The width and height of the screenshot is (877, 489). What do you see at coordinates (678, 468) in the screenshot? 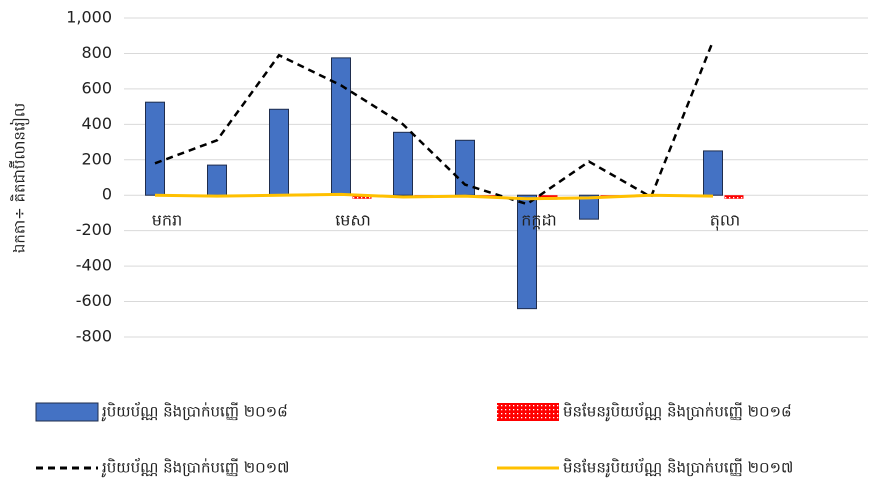
I see `legend-label: មិនមែនរូបិយប័ណ្ណ និងប្រាក់បញ្ញើ ២០១៧` at bounding box center [678, 468].